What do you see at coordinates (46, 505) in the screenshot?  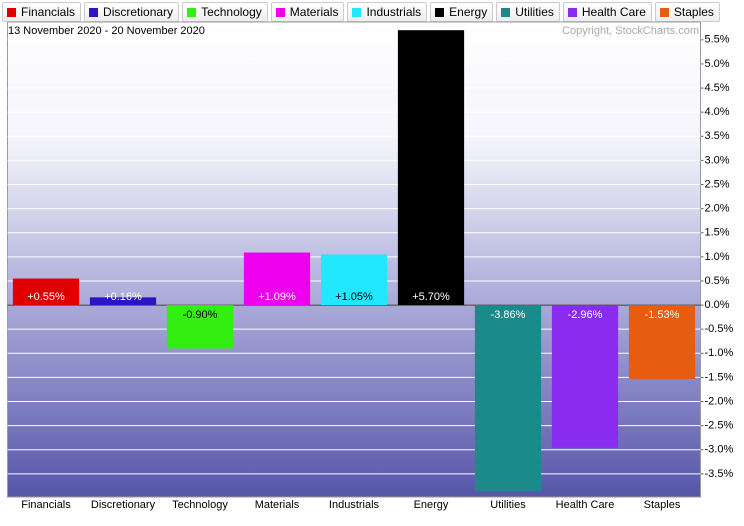 I see `x-tick-label: Financials` at bounding box center [46, 505].